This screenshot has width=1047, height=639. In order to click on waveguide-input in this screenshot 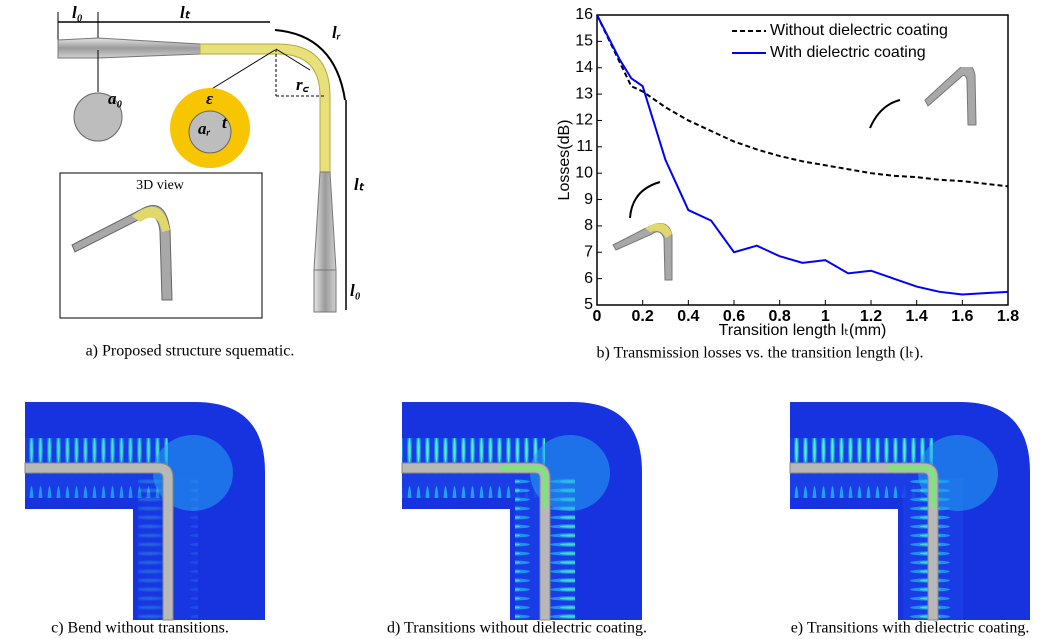, I will do `click(129, 48)`.